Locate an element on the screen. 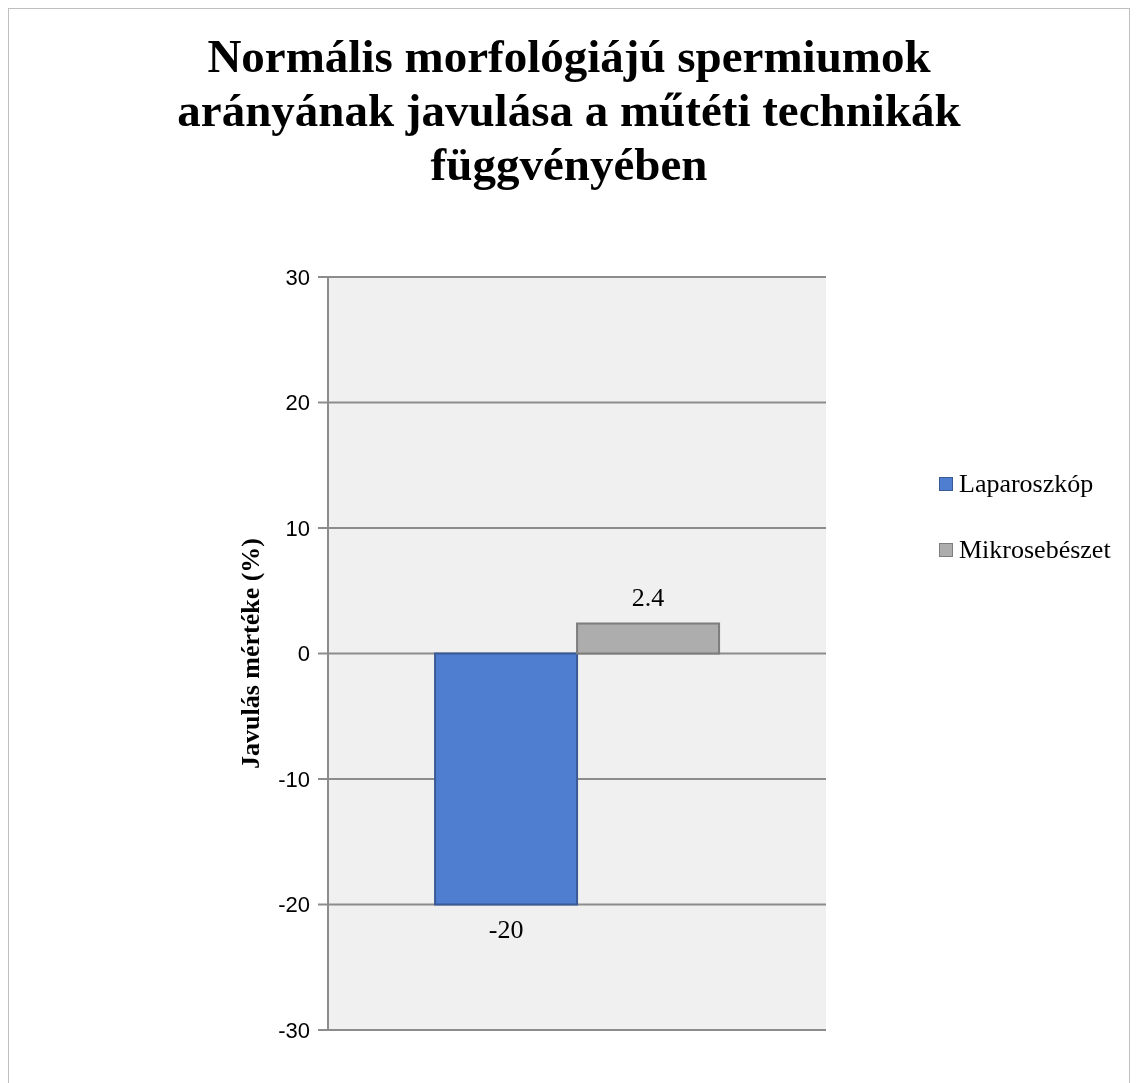 The image size is (1138, 1083). y-axis-title: Javulás mértéke (%) is located at coordinates (250, 653).